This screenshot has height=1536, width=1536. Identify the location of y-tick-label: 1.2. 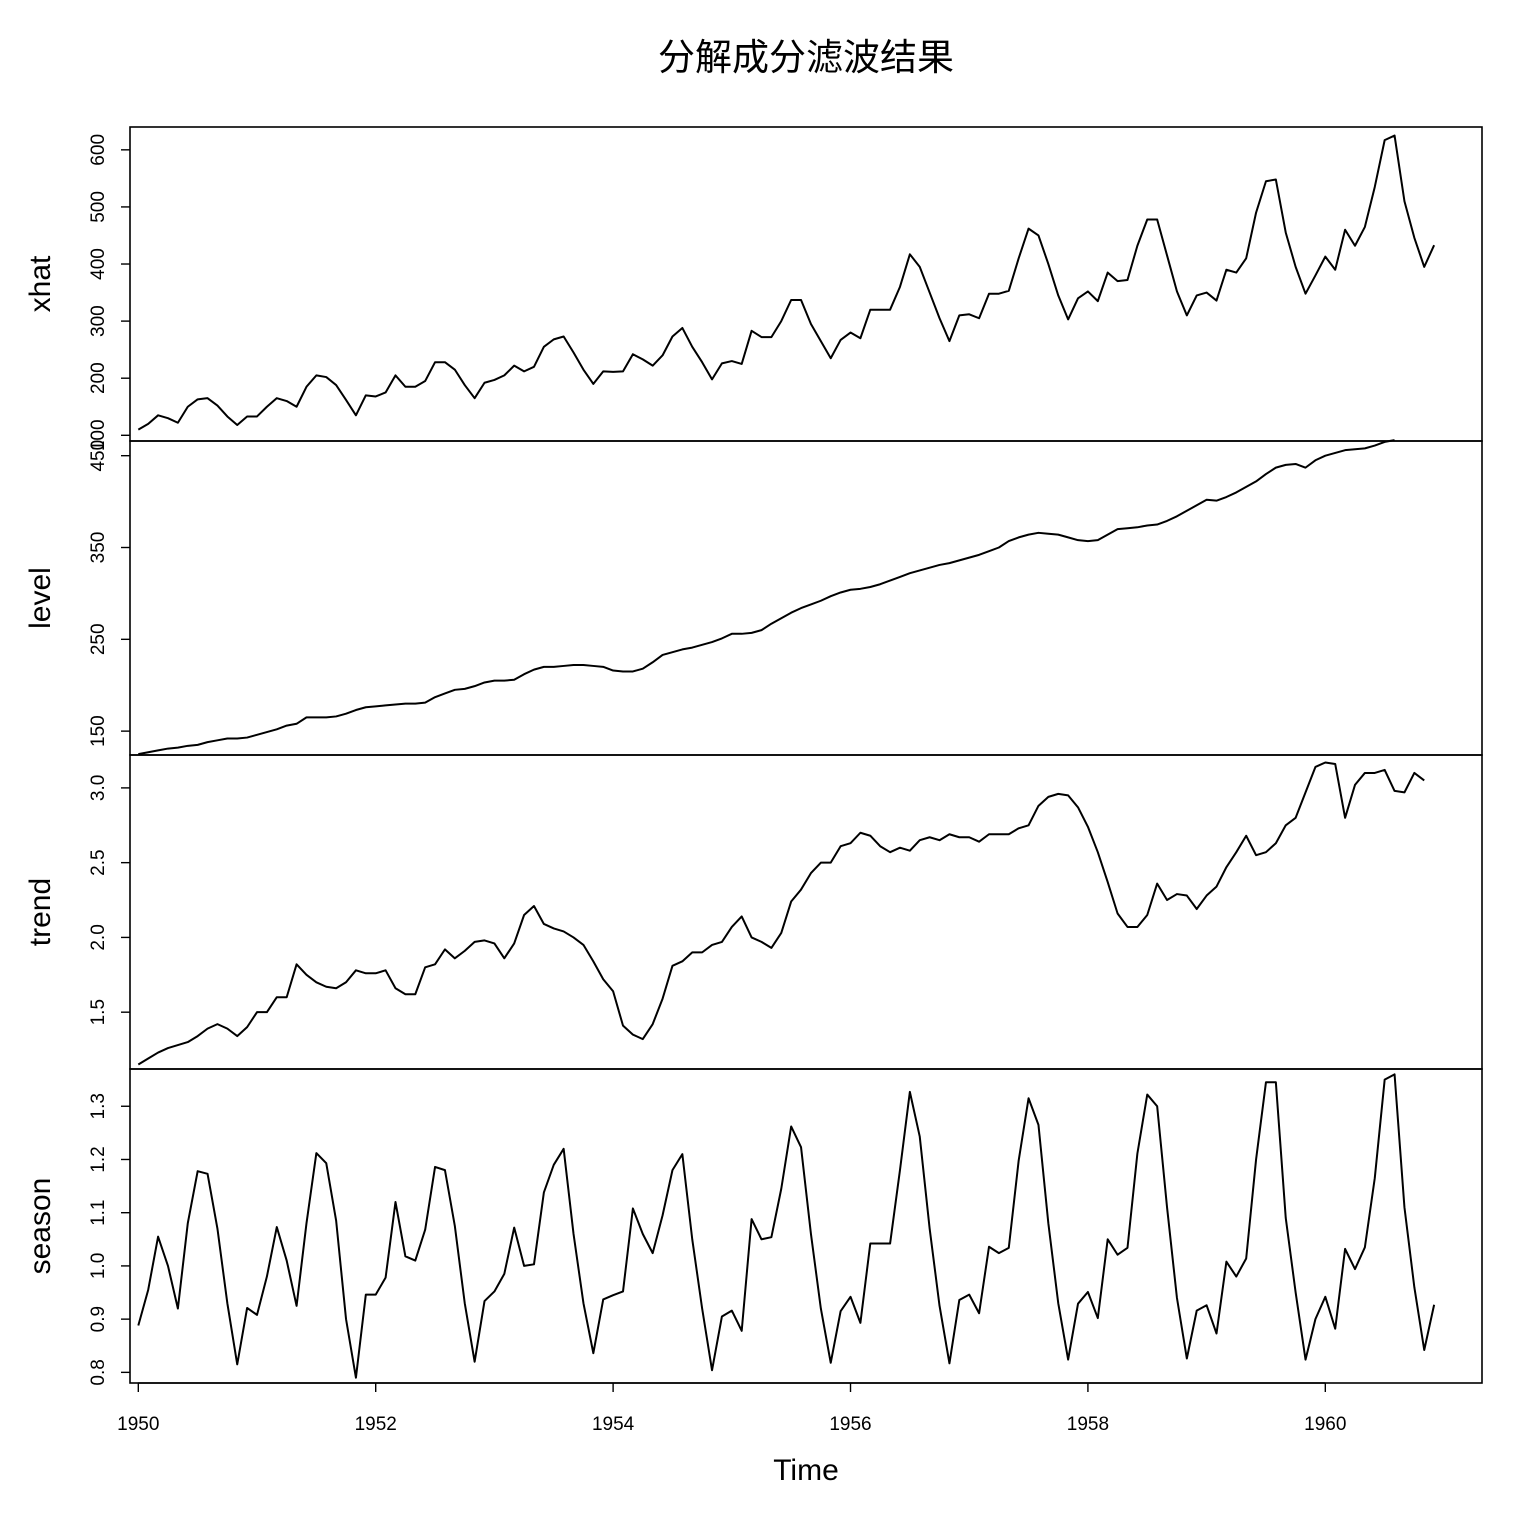
(98, 1159).